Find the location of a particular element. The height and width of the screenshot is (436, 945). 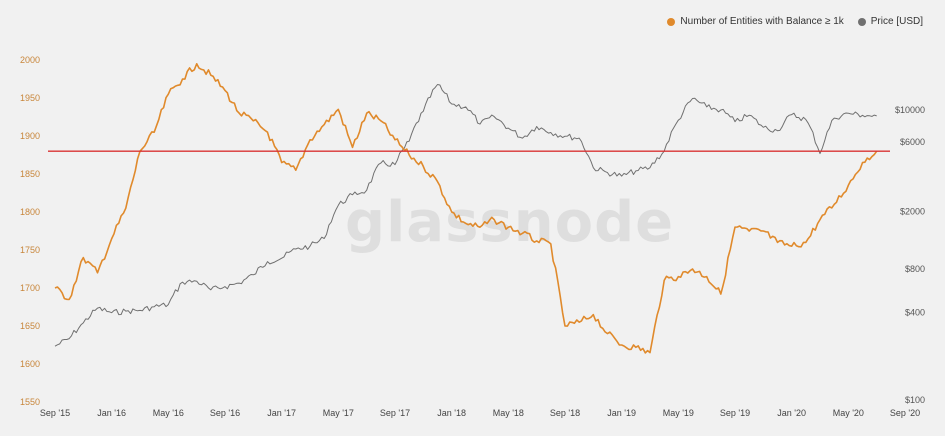

legend-dot-price is located at coordinates (861, 21).